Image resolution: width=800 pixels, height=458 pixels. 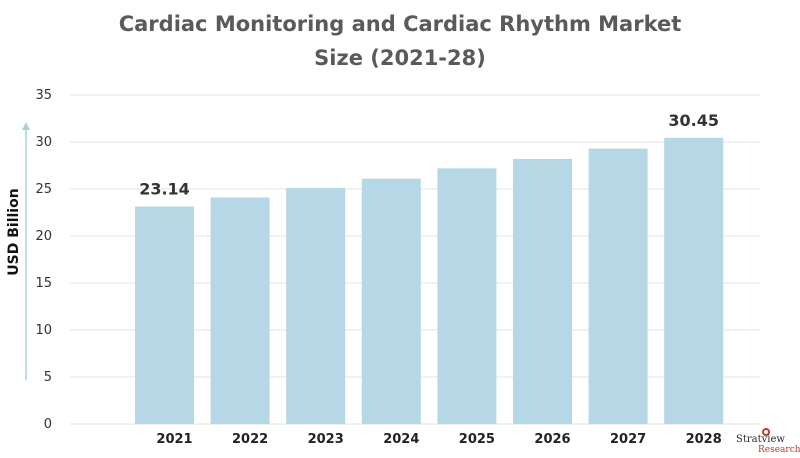 What do you see at coordinates (618, 286) in the screenshot?
I see `bar-2027` at bounding box center [618, 286].